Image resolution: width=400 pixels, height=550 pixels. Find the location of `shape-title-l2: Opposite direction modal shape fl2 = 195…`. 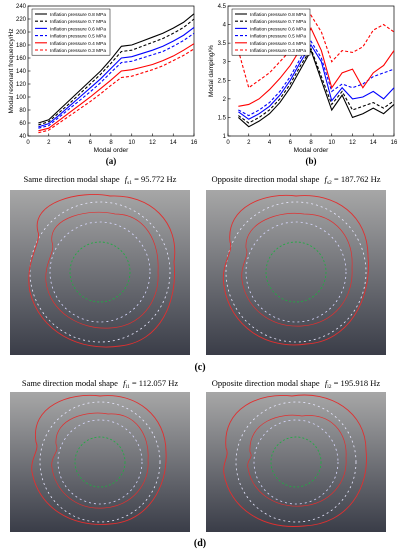

shape-title-l2: Opposite direction modal shape fl2 = 195… is located at coordinates (296, 384).